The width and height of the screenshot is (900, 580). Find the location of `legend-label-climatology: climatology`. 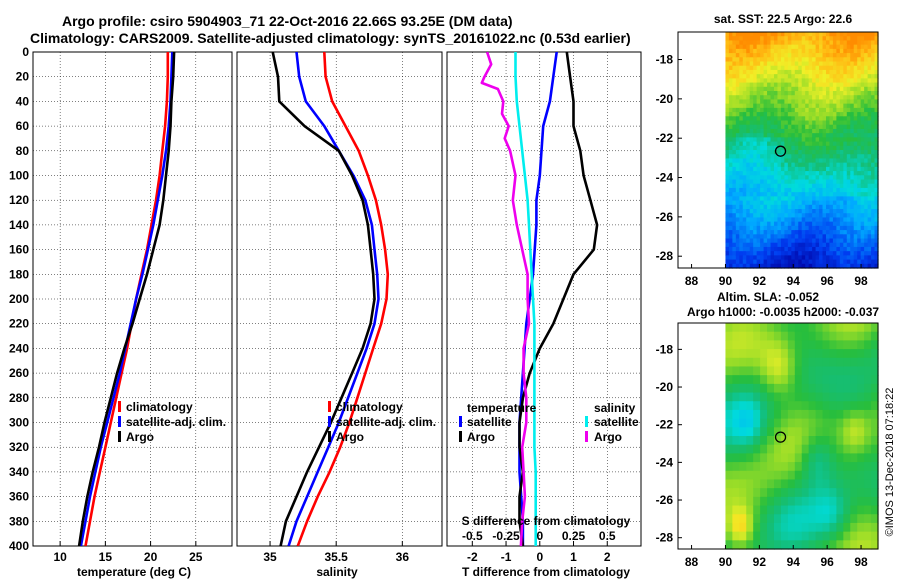

legend-label-climatology: climatology is located at coordinates (159, 407).